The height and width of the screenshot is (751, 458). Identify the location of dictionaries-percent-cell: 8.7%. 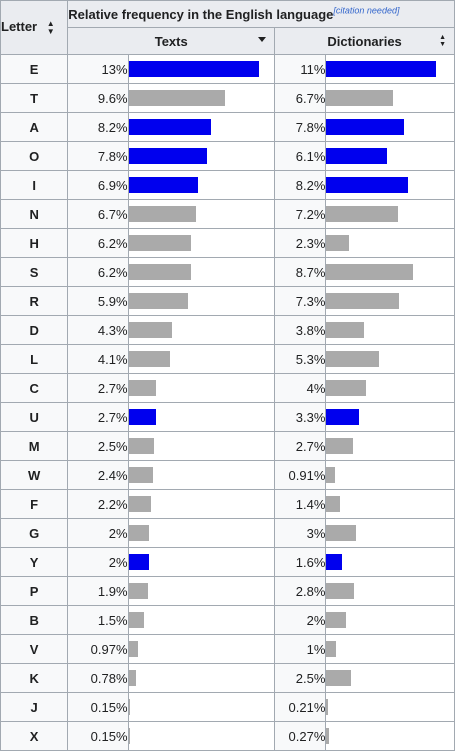
(300, 272).